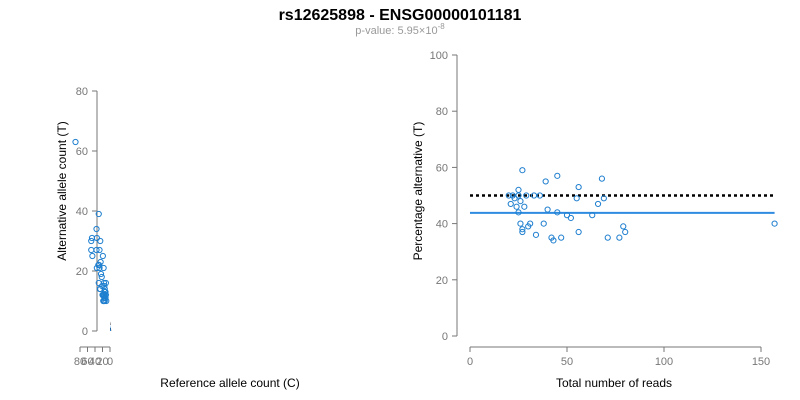  Describe the element at coordinates (229, 383) in the screenshot. I see `x-axis-label: Reference allele count (C)` at that location.